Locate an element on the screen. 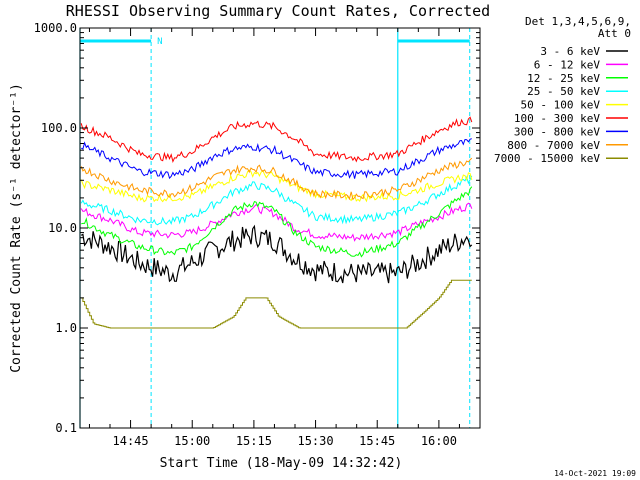  legend-entry-label: 50 - 100 keV is located at coordinates (561, 105).